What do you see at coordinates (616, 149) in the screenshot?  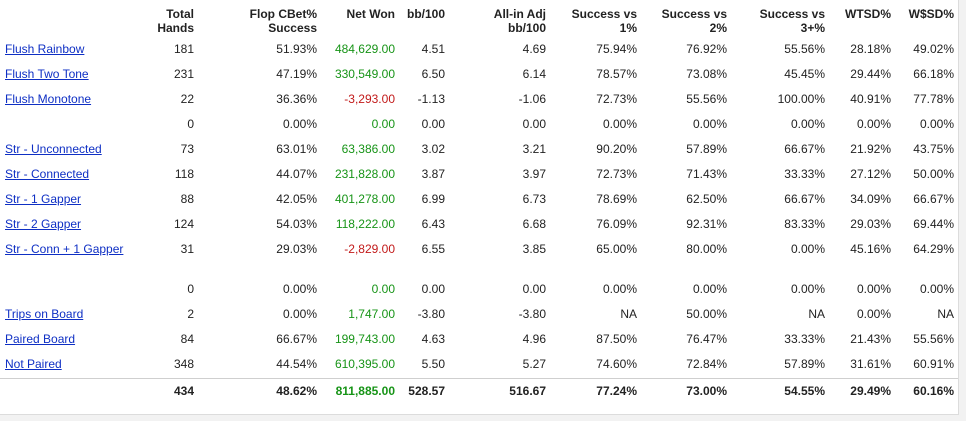 I see `cell-success-vs-1: 90.20%` at bounding box center [616, 149].